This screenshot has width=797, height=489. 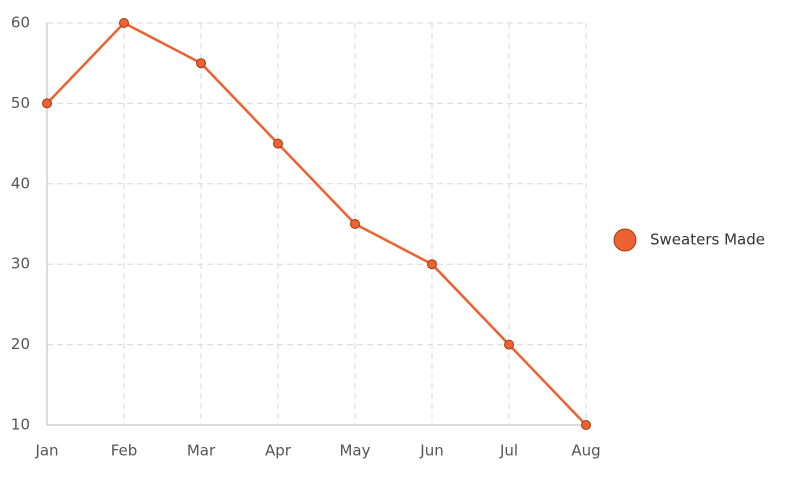 What do you see at coordinates (20, 183) in the screenshot?
I see `y-tick-label: 40` at bounding box center [20, 183].